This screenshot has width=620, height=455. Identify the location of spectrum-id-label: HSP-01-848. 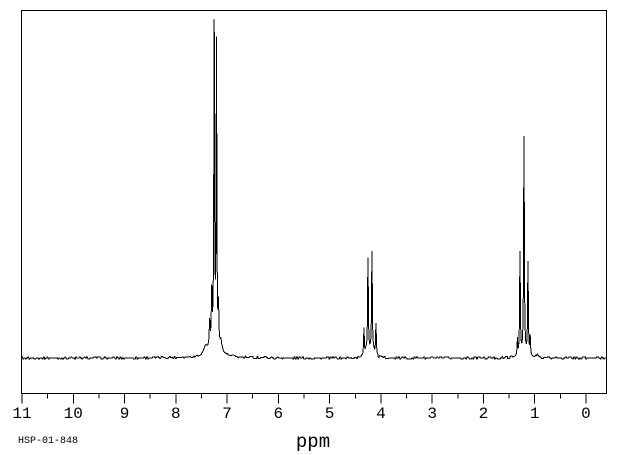
(48, 441).